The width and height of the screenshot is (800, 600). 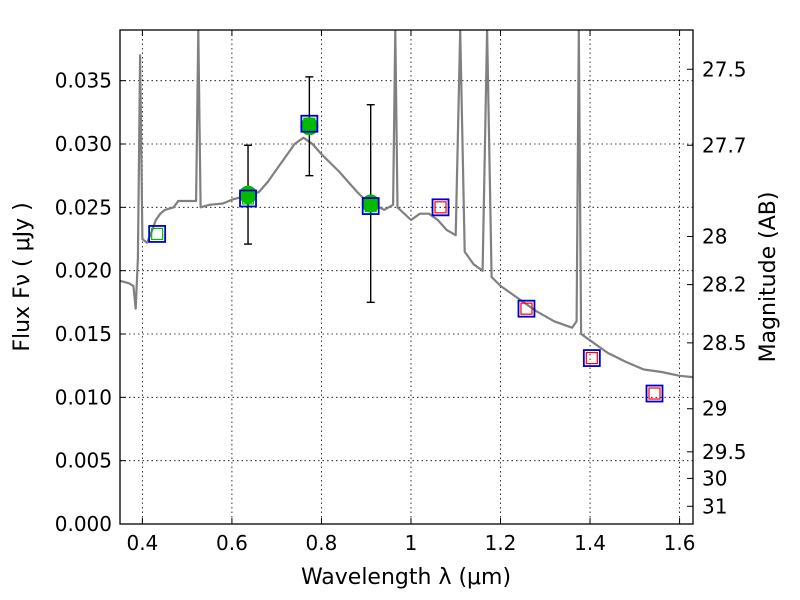 What do you see at coordinates (83, 524) in the screenshot?
I see `y-tick-label: 0.000` at bounding box center [83, 524].